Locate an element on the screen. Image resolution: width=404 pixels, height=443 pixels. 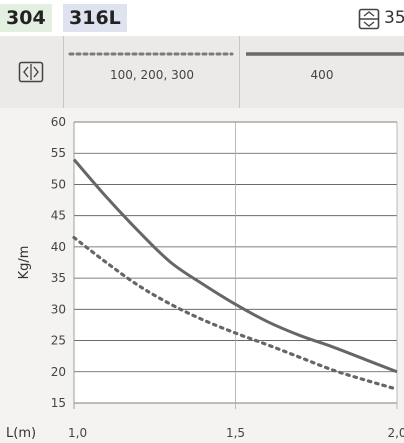
x-tick-label: 2,0 is located at coordinates (395, 433).